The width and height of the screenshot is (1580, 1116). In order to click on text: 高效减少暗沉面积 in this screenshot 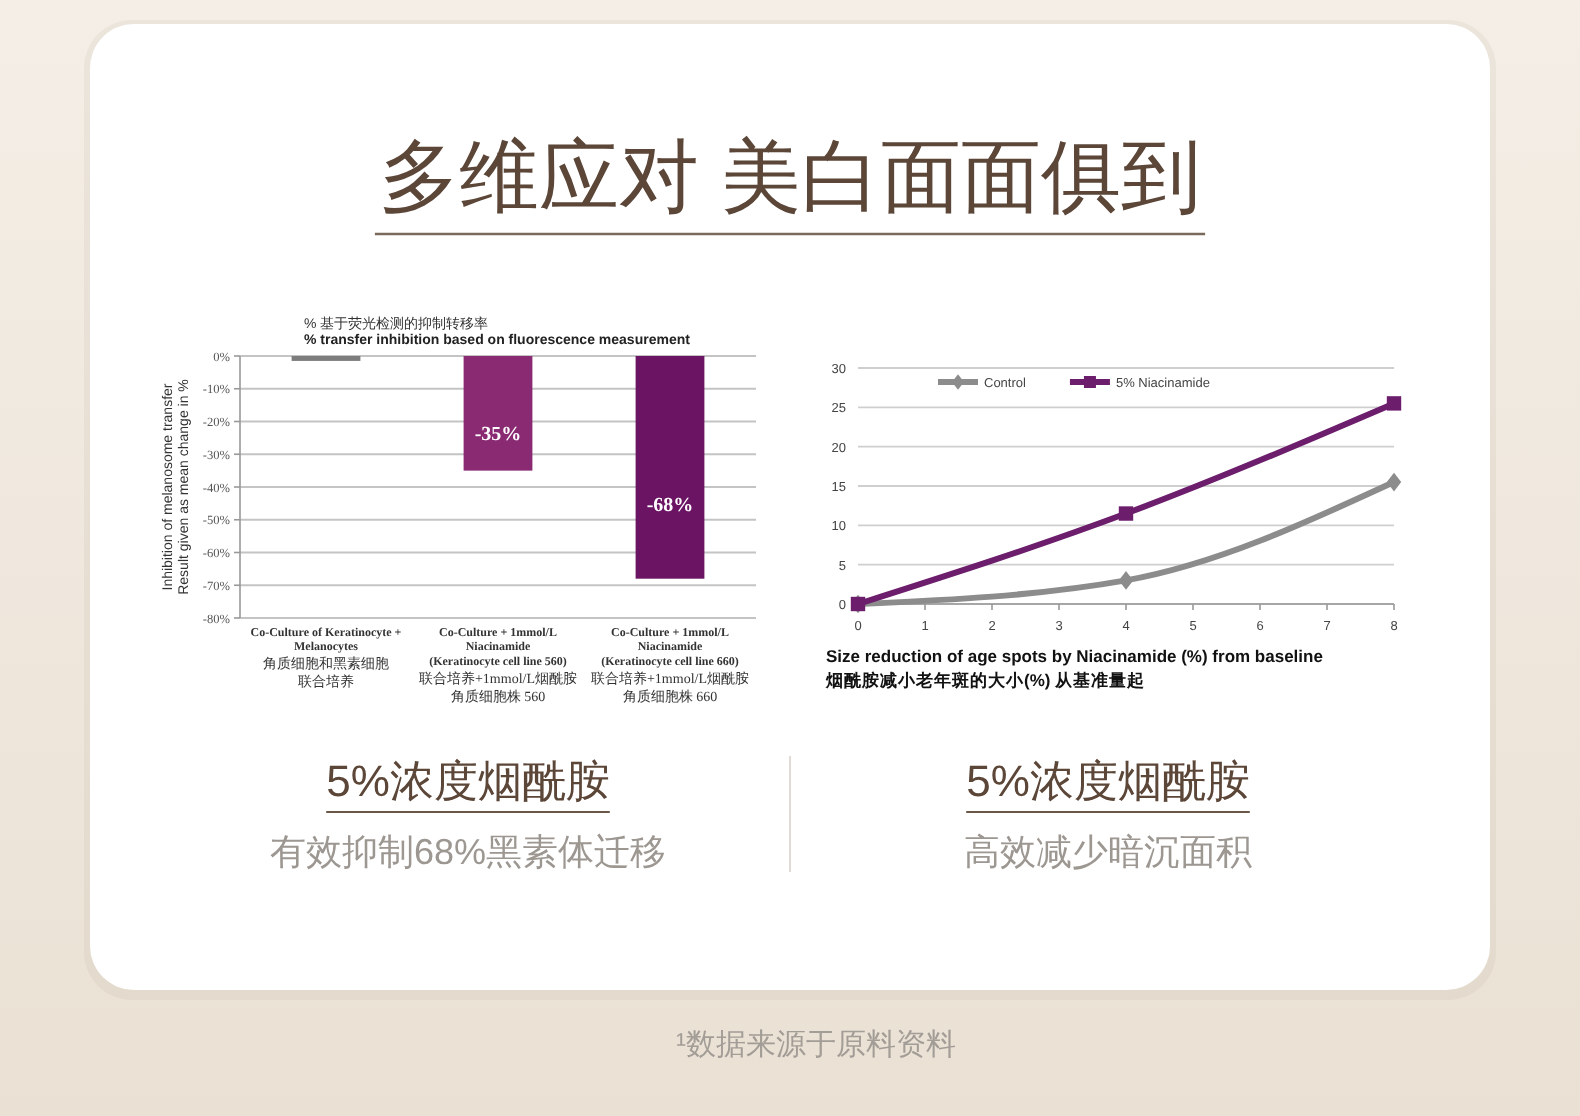, I will do `click(1108, 852)`.